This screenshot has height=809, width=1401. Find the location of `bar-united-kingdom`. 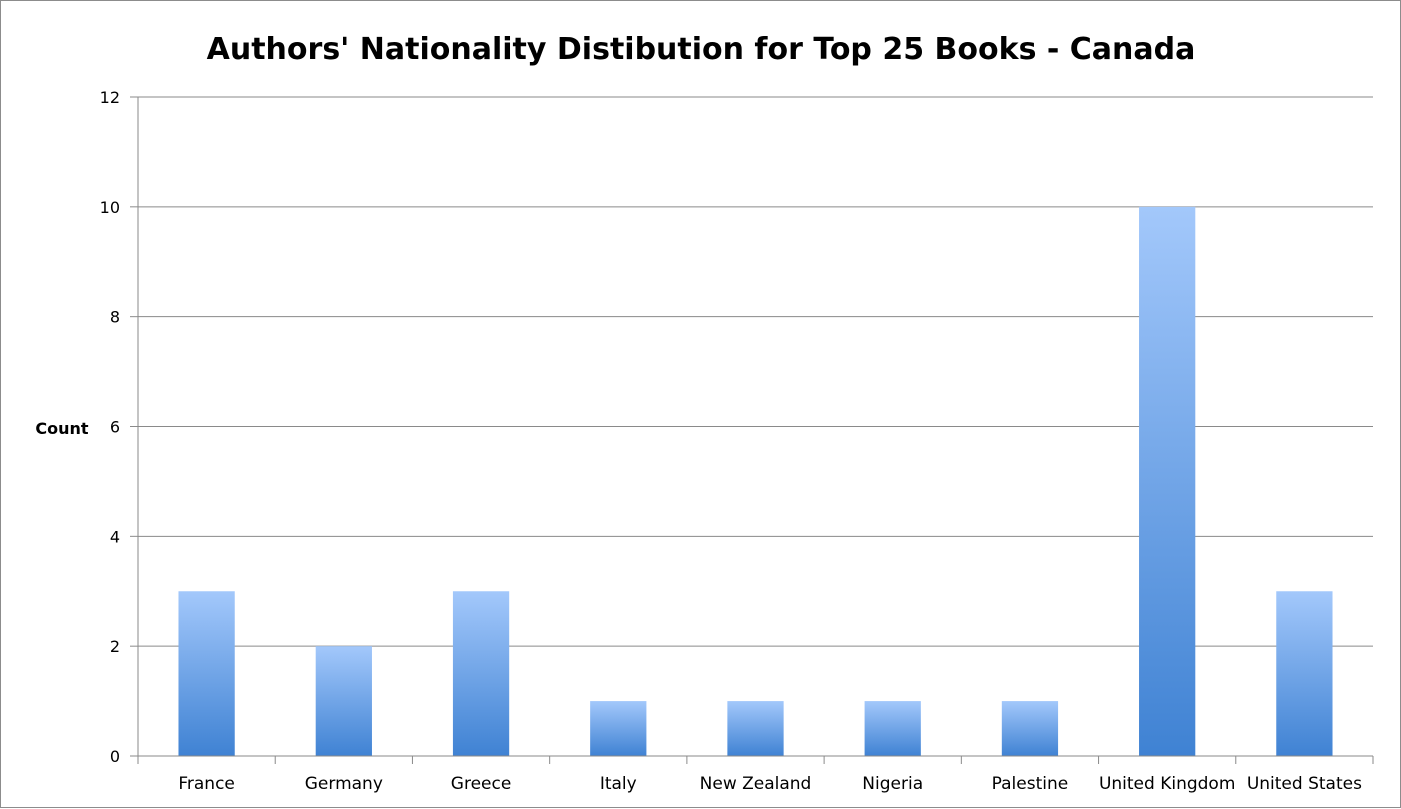

bar-united-kingdom is located at coordinates (1167, 481).